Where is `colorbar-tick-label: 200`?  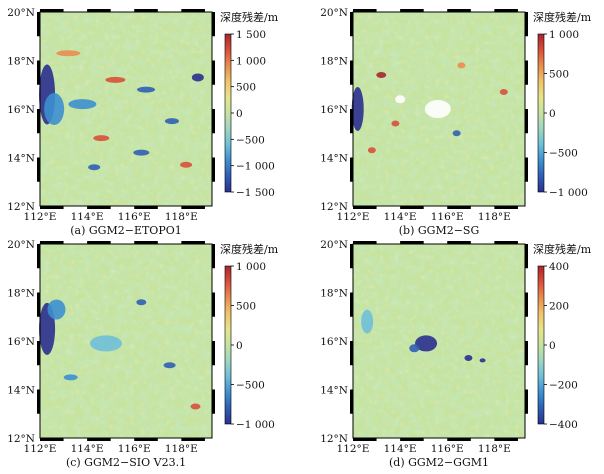
colorbar-tick-label: 200 is located at coordinates (559, 307).